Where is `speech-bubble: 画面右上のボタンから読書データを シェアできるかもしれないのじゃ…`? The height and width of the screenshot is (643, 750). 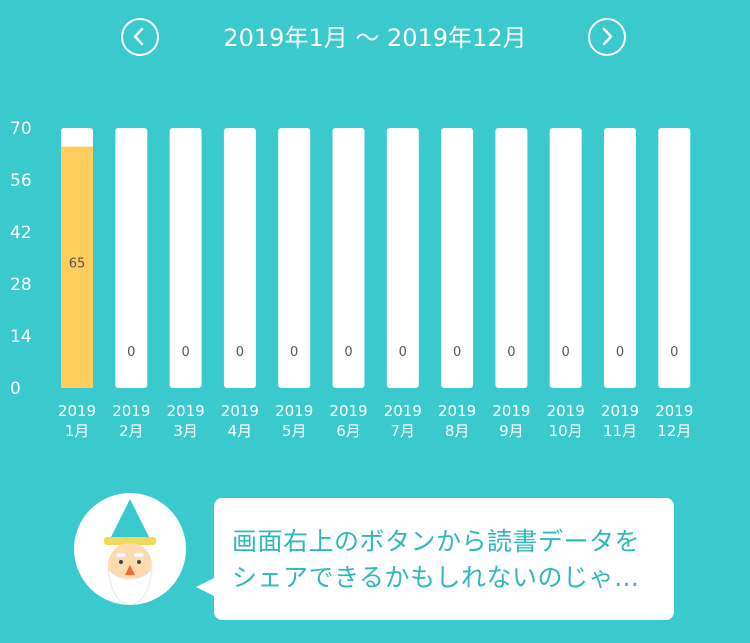
speech-bubble: 画面右上のボタンから読書データを シェアできるかもしれないのじゃ… is located at coordinates (444, 559).